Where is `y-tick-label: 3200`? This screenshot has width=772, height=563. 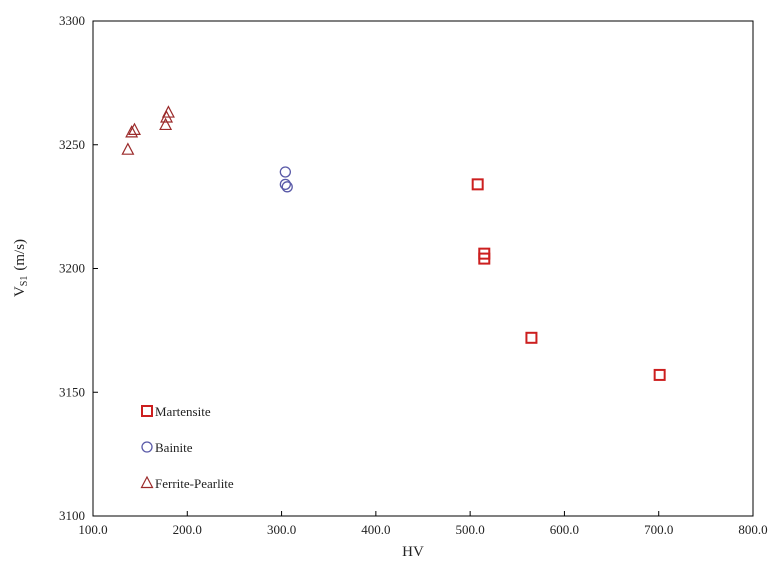
y-tick-label: 3200 is located at coordinates (72, 268).